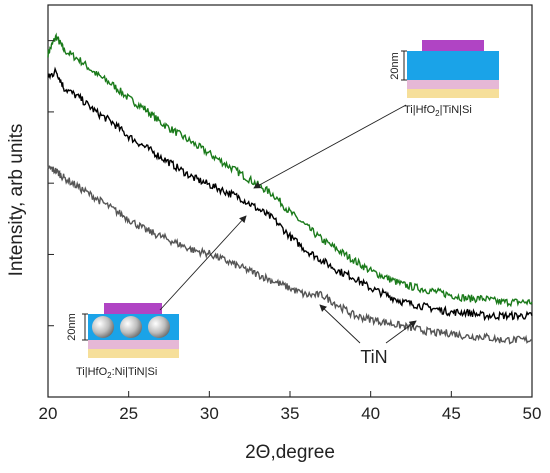 The height and width of the screenshot is (473, 550). What do you see at coordinates (128, 413) in the screenshot?
I see `x-tick-label: 25` at bounding box center [128, 413].